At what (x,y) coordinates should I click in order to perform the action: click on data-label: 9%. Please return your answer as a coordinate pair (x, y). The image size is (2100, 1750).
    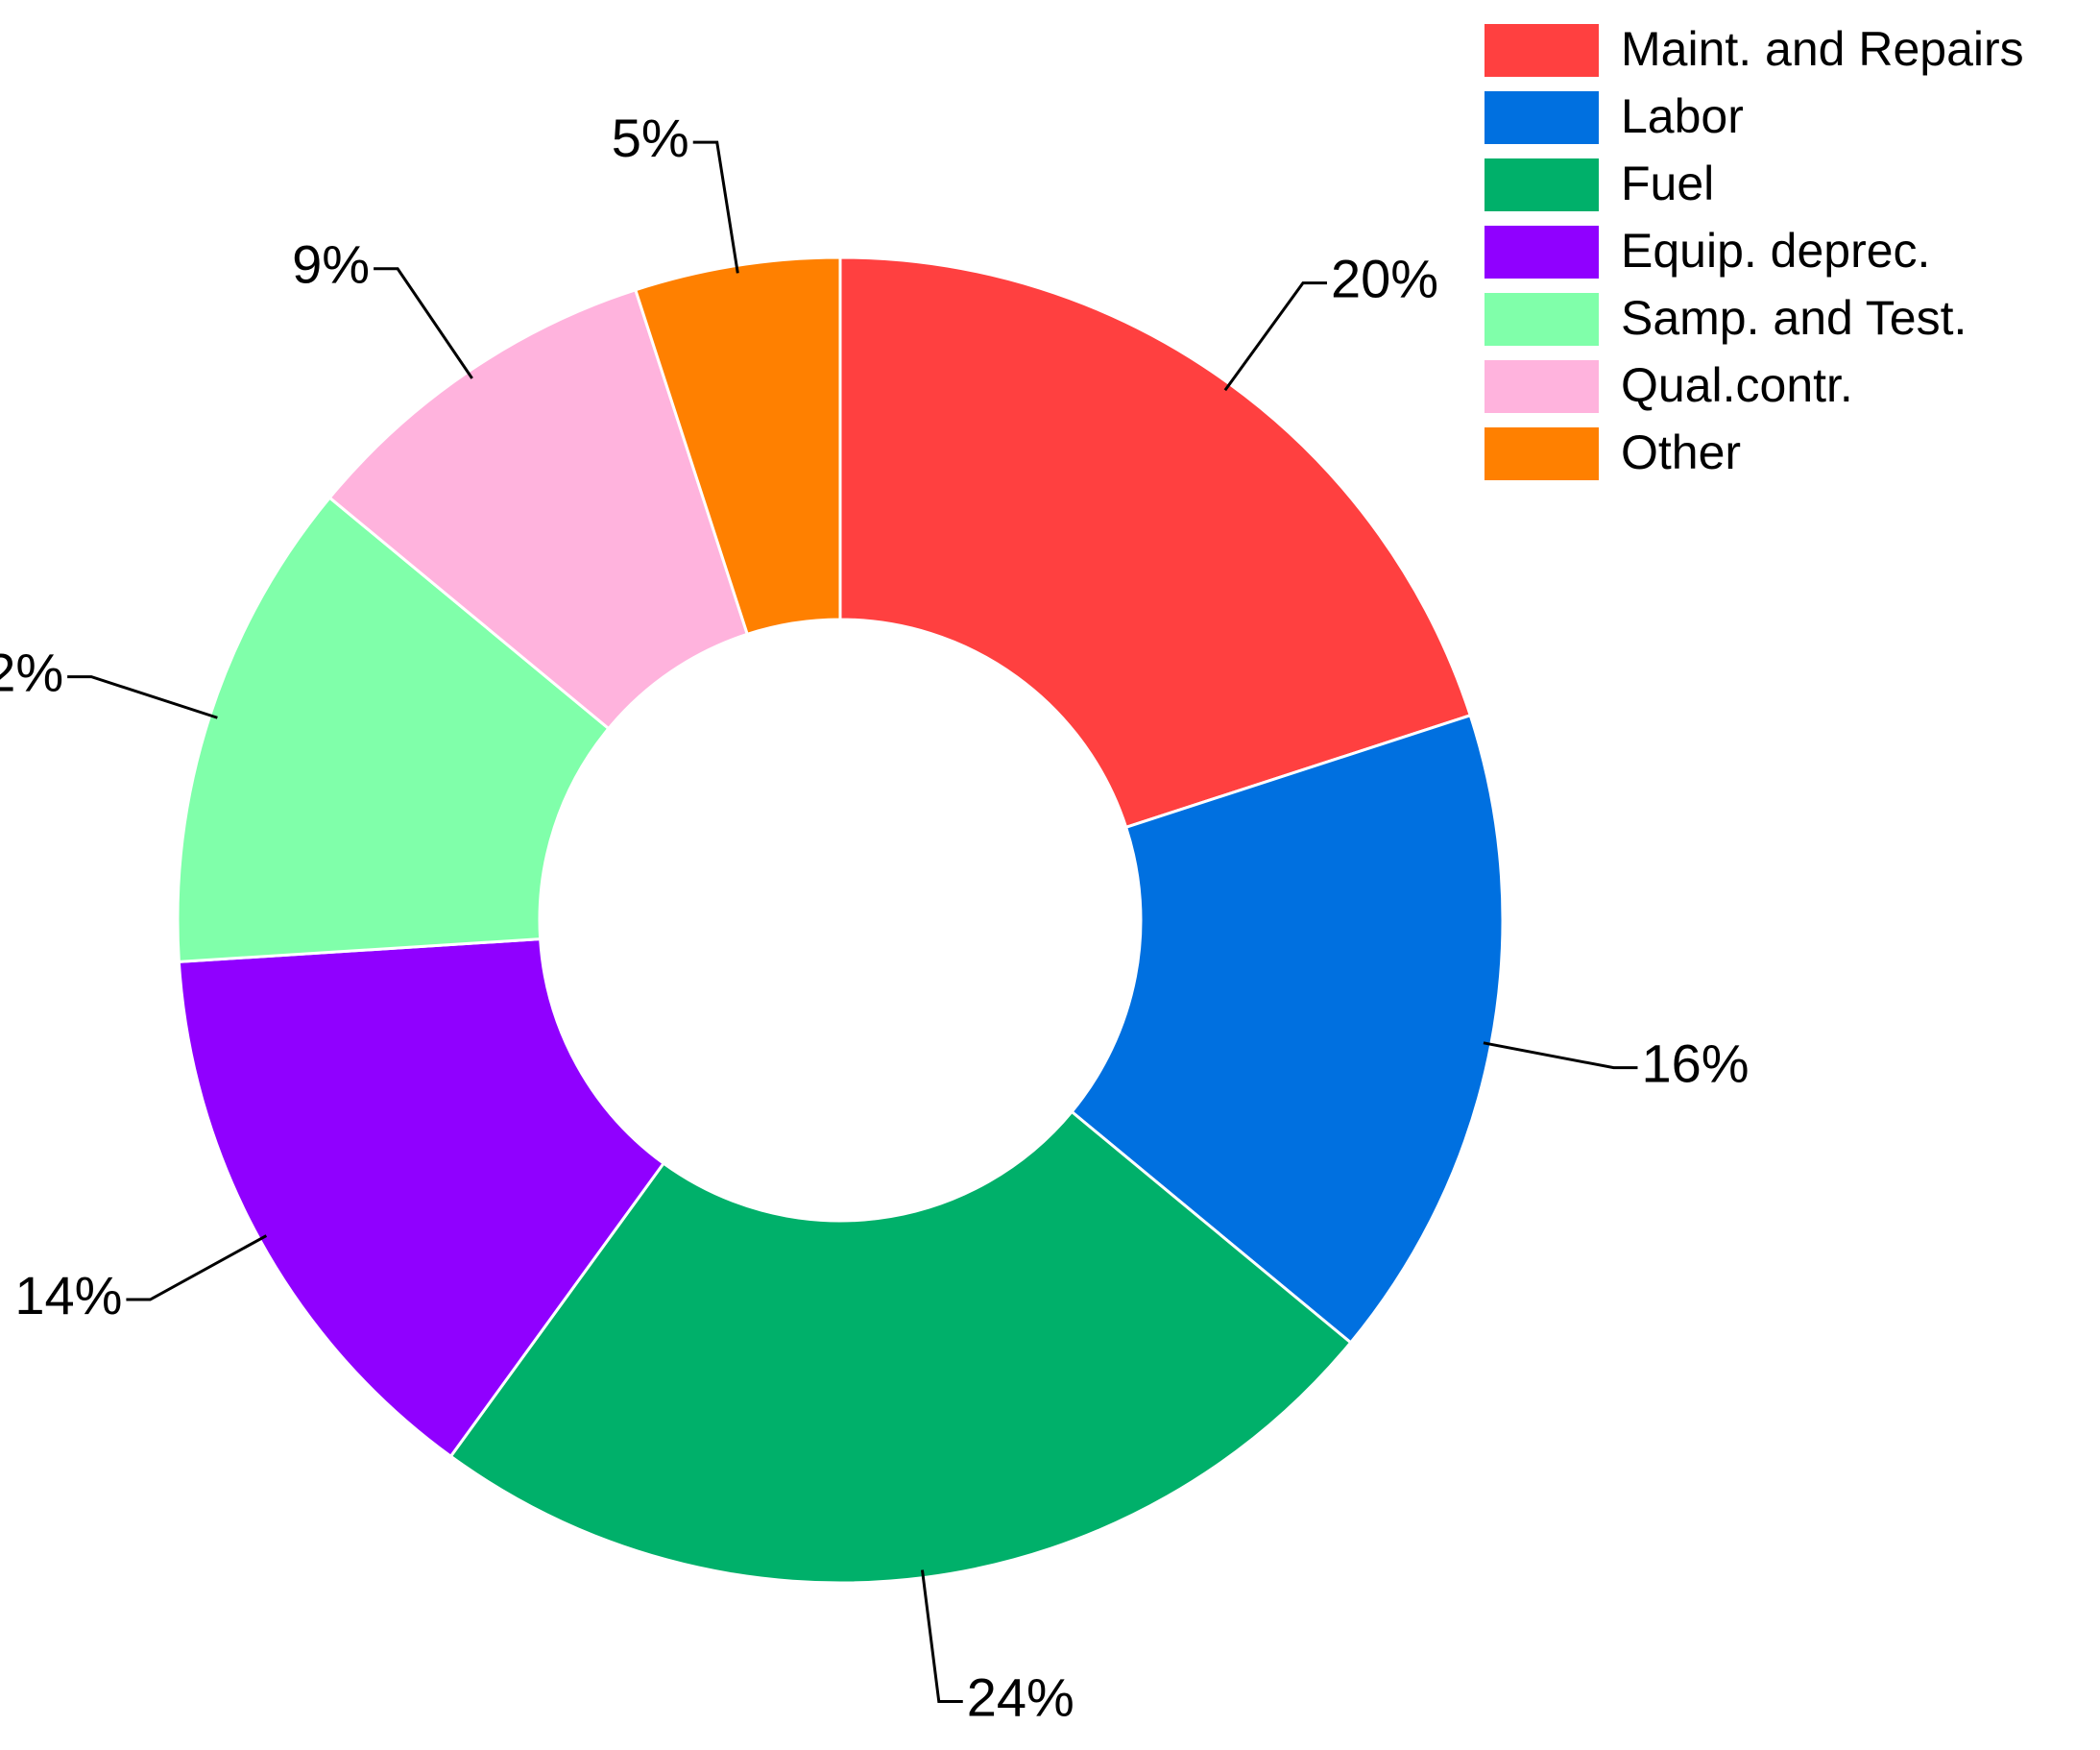
    Looking at the image, I should click on (331, 264).